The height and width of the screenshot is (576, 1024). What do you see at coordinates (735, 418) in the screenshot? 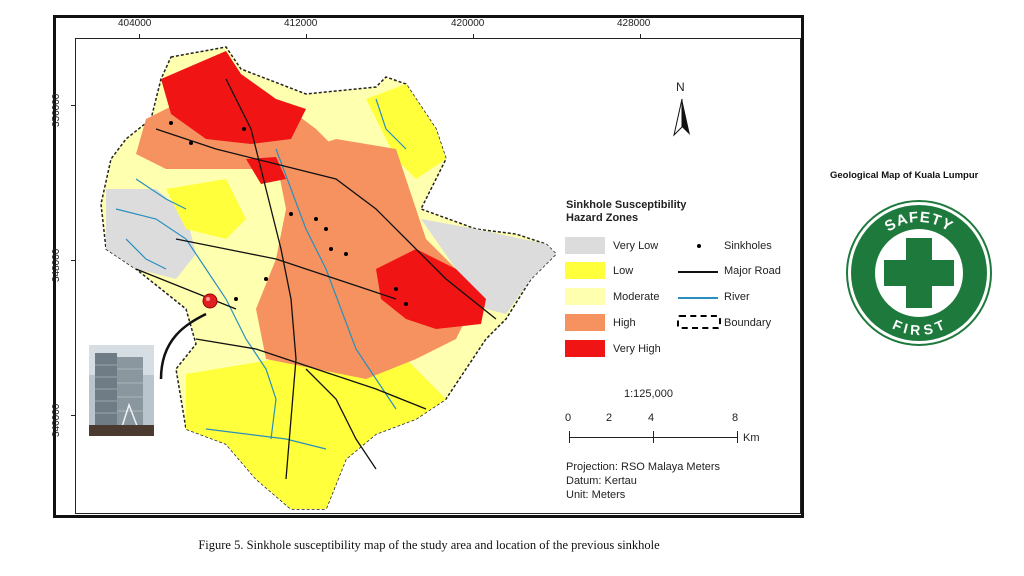
I see `scale-label: 8` at bounding box center [735, 418].